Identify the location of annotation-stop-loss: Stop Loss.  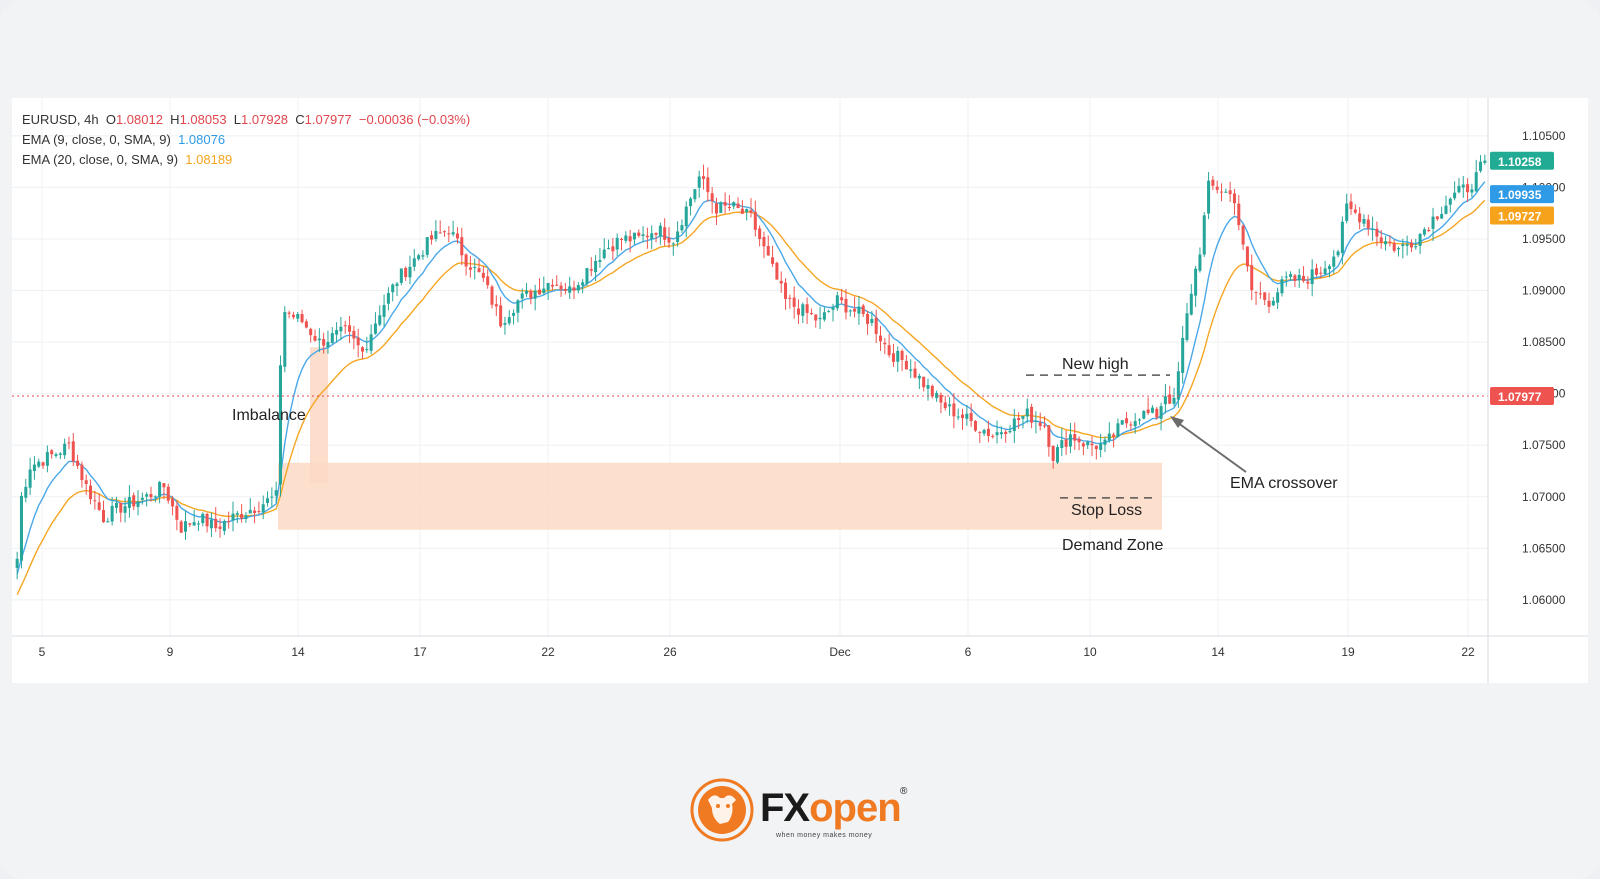
(1106, 510).